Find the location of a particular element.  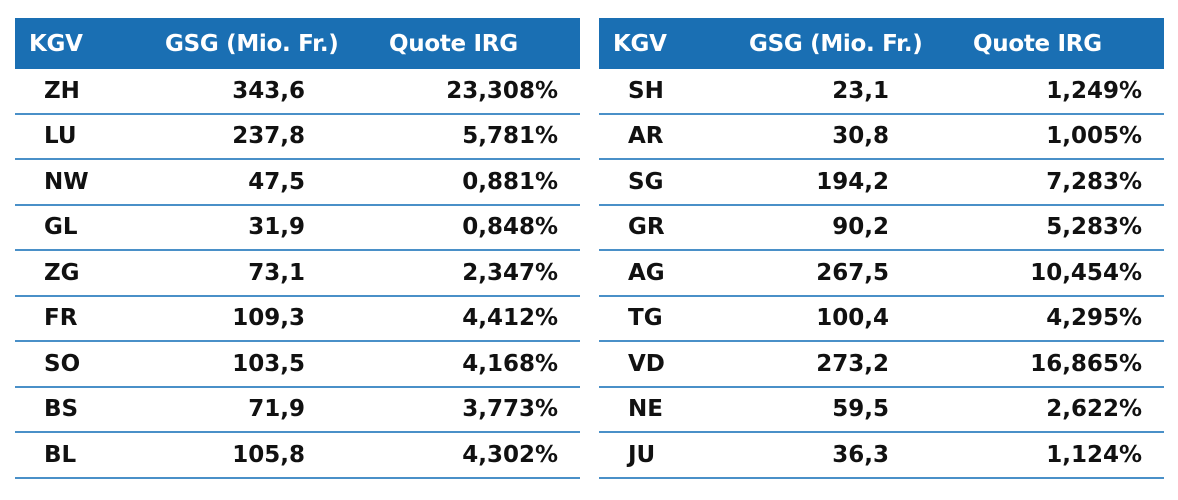

cell-quote: 4,168% is located at coordinates (510, 363).